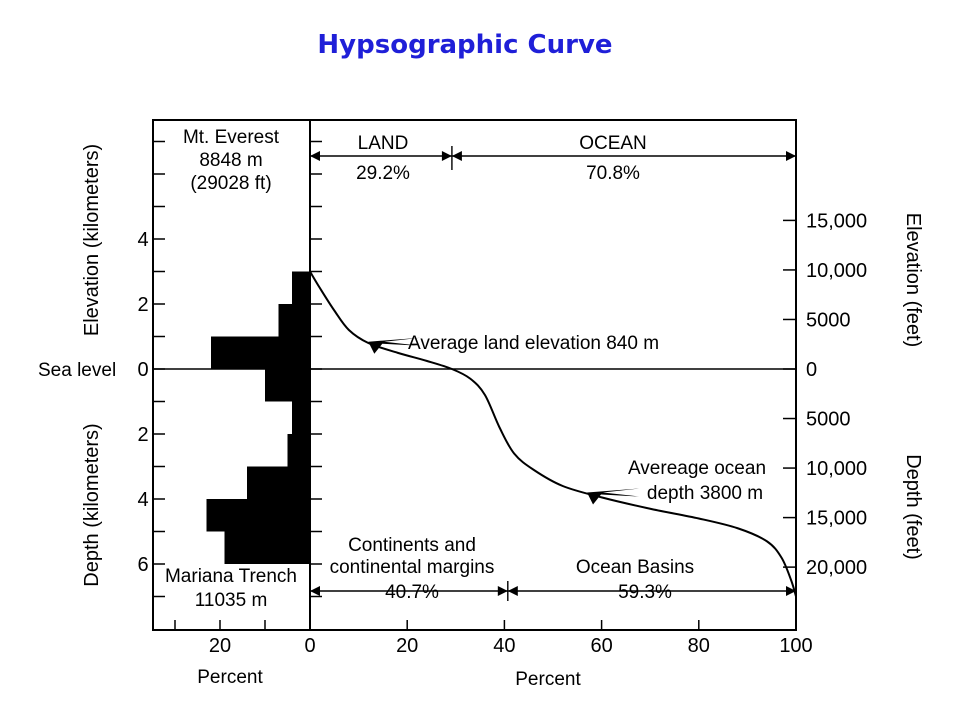  Describe the element at coordinates (142, 565) in the screenshot. I see `left-y-tick-label: 6` at that location.